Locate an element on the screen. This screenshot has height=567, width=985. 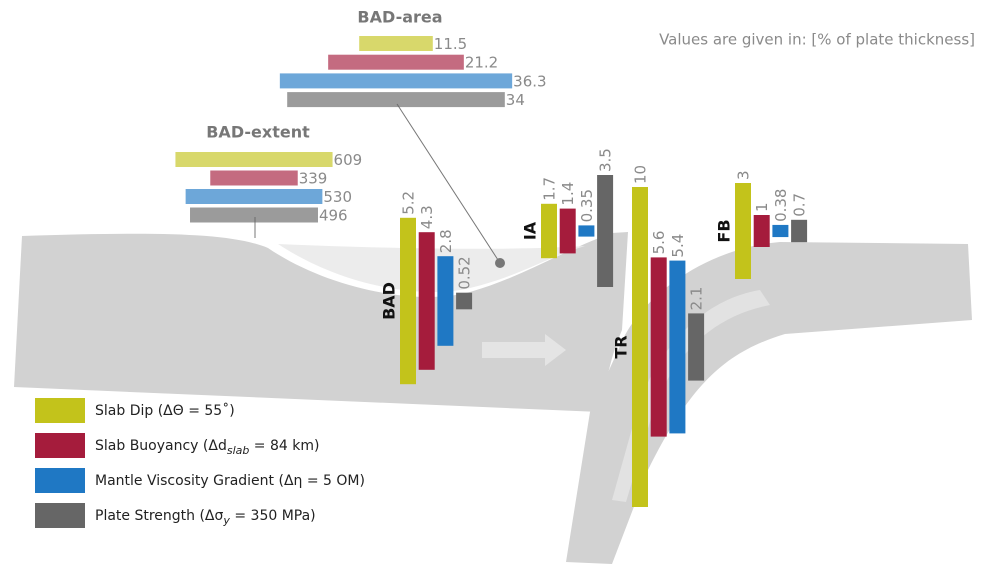
value-label: 339 is located at coordinates (313, 179).